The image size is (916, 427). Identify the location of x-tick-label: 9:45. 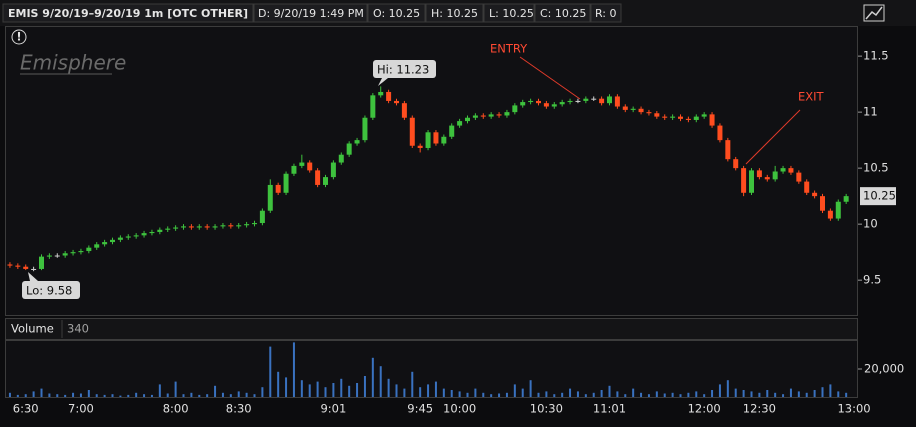
(420, 409).